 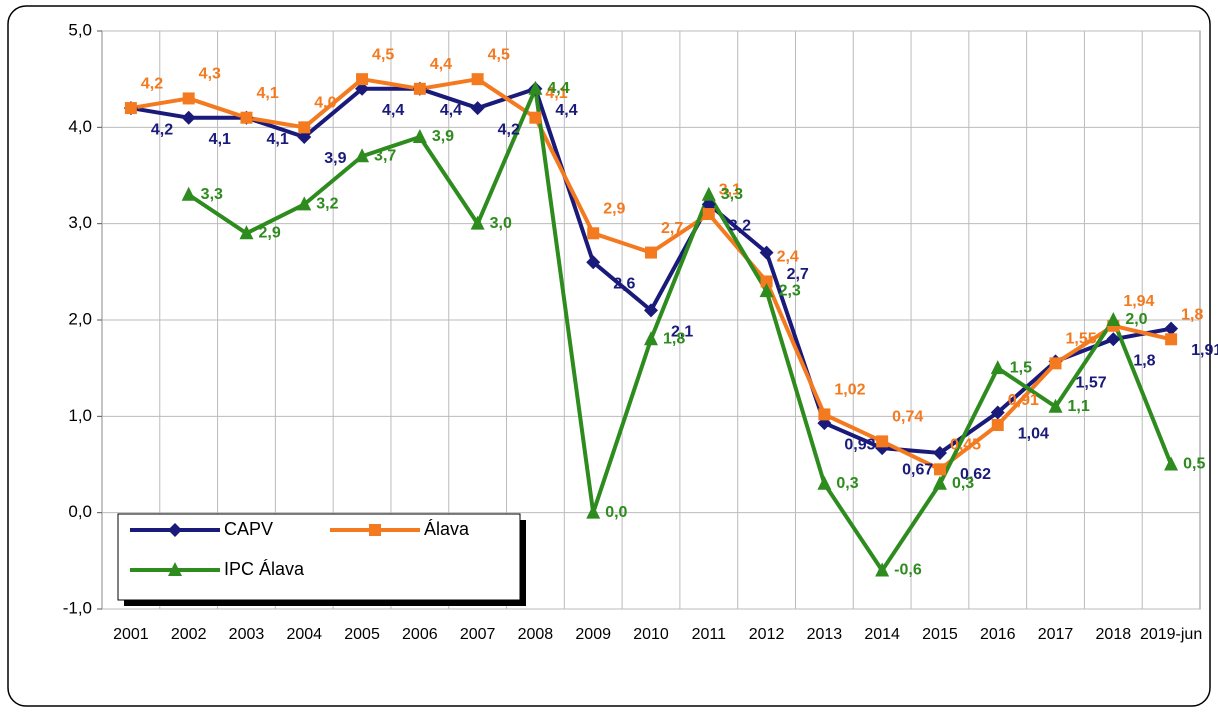 I want to click on y-tick-label: 0,0, so click(x=80, y=511).